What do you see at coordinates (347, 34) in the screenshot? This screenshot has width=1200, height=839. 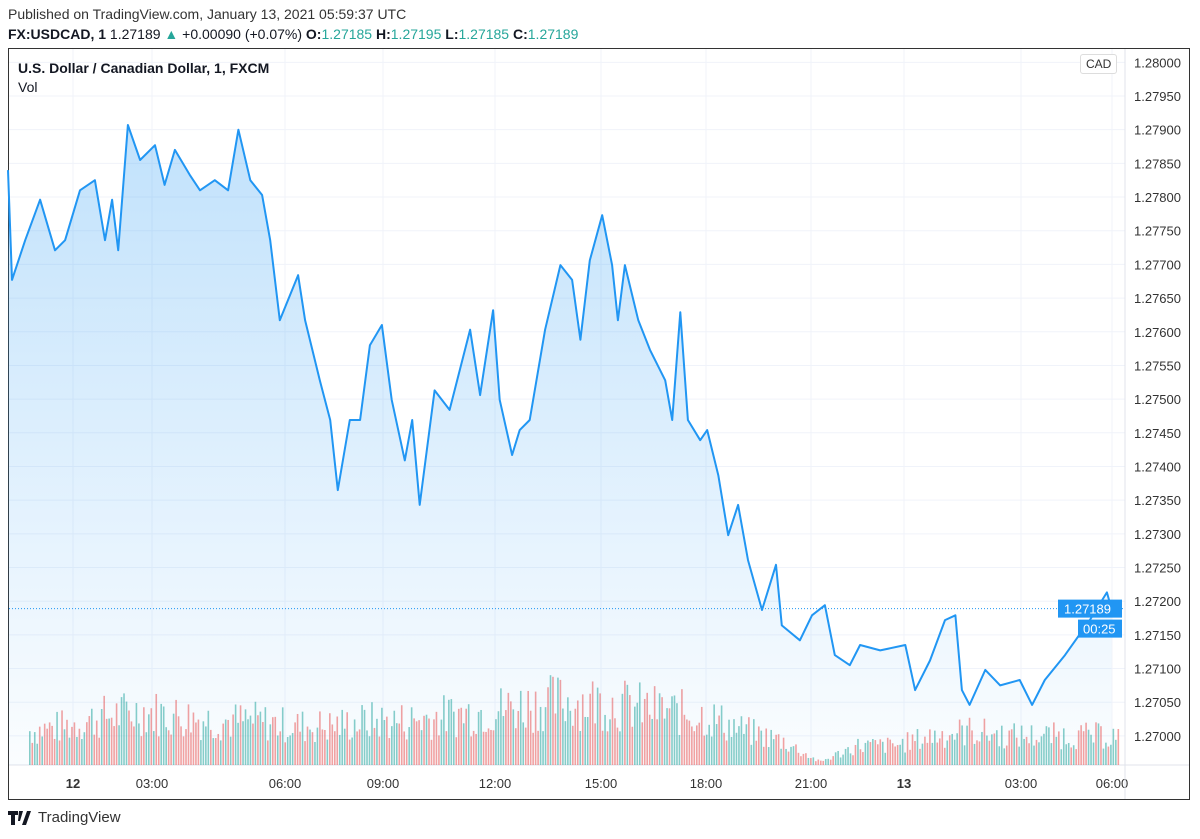 I see `open-value: 1.27185` at bounding box center [347, 34].